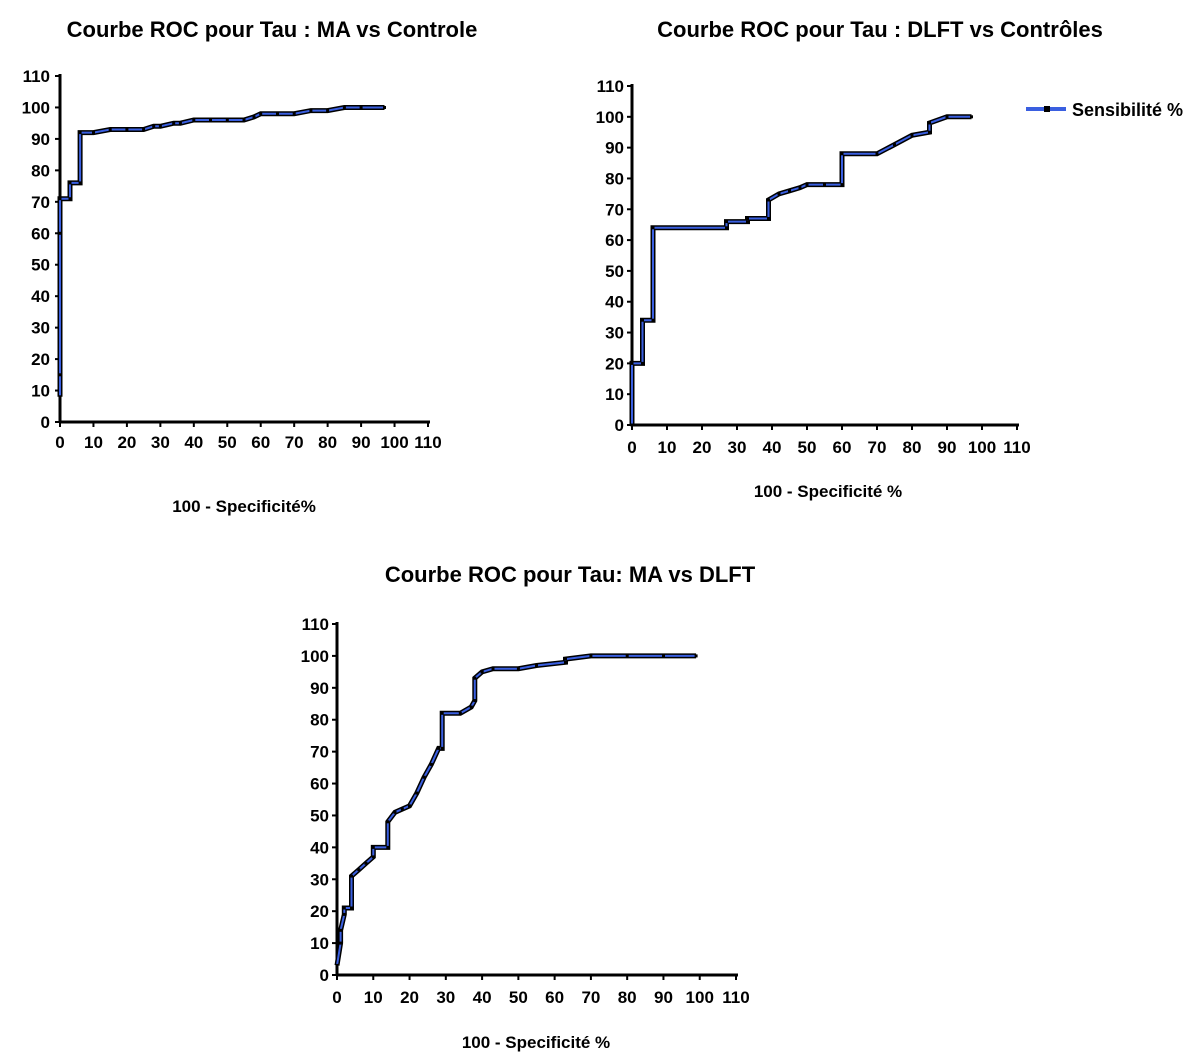 The width and height of the screenshot is (1204, 1057). Describe the element at coordinates (319, 879) in the screenshot. I see `y-tick-label: 30` at that location.